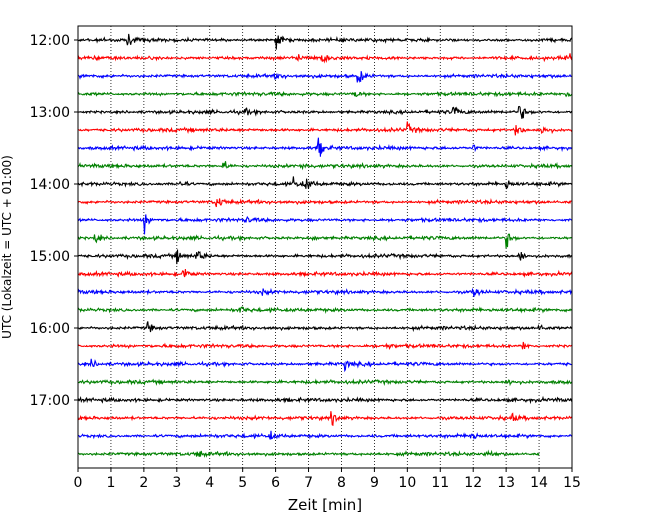 The image size is (650, 524). What do you see at coordinates (374, 483) in the screenshot?
I see `x-tick-label: 9` at bounding box center [374, 483].